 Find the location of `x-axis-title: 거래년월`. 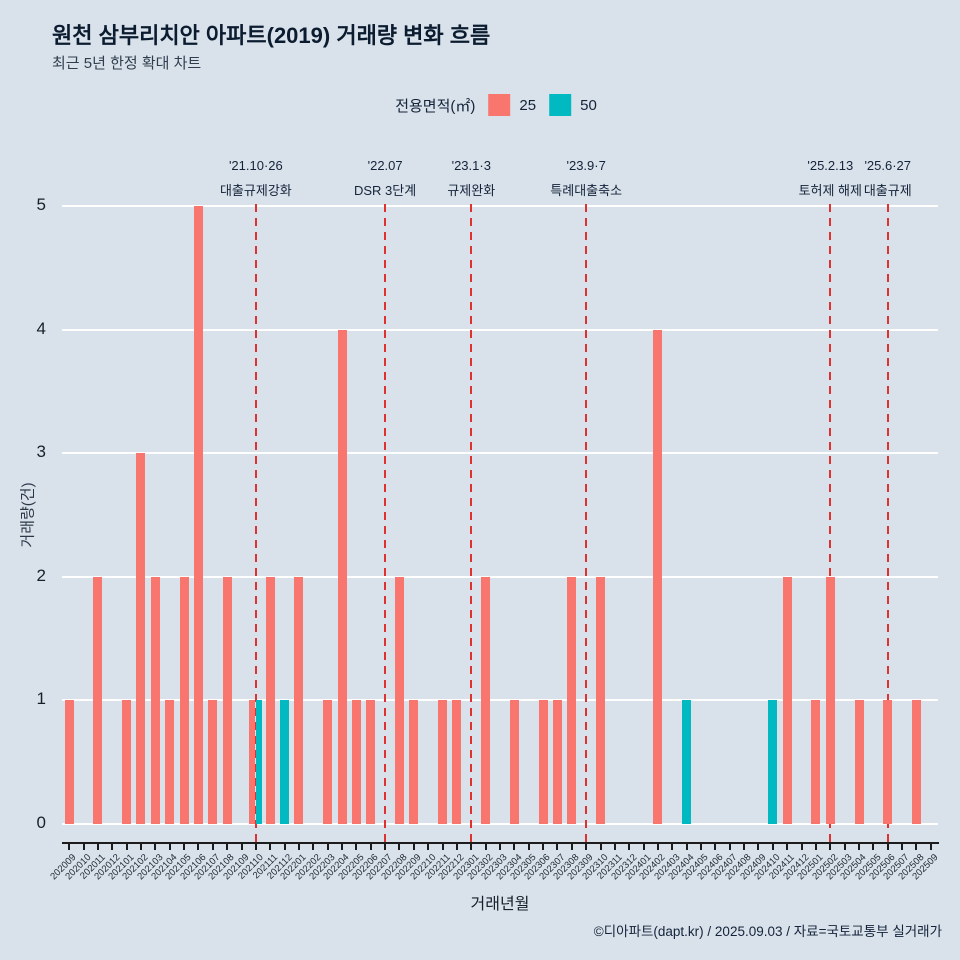

x-axis-title: 거래년월 is located at coordinates (500, 904).